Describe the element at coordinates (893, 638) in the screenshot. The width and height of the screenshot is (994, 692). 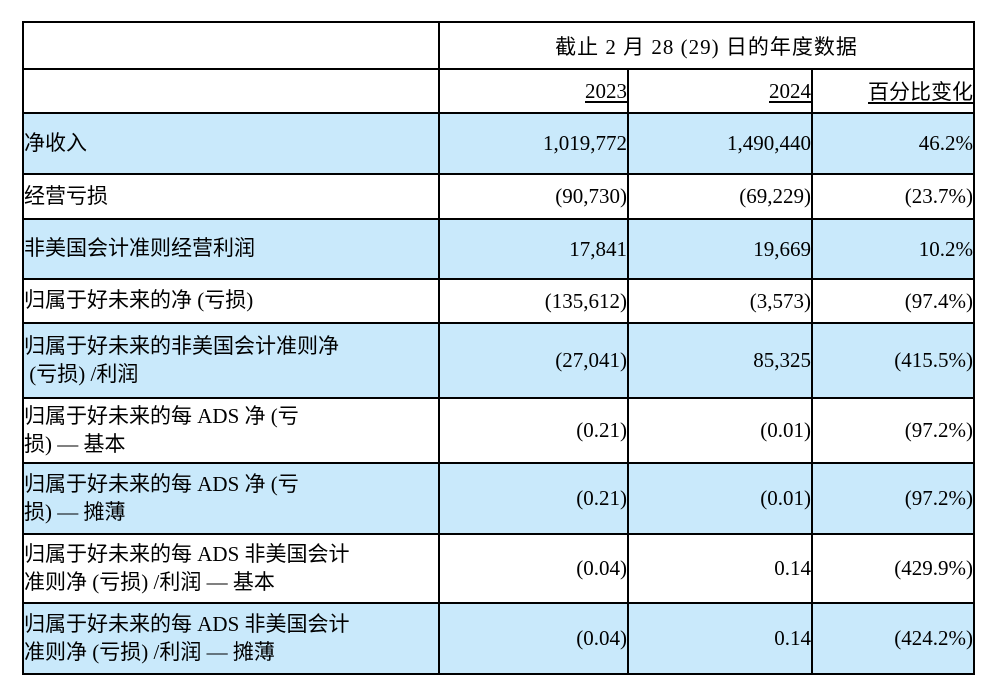
I see `value-pct-change: (424.2%)` at that location.